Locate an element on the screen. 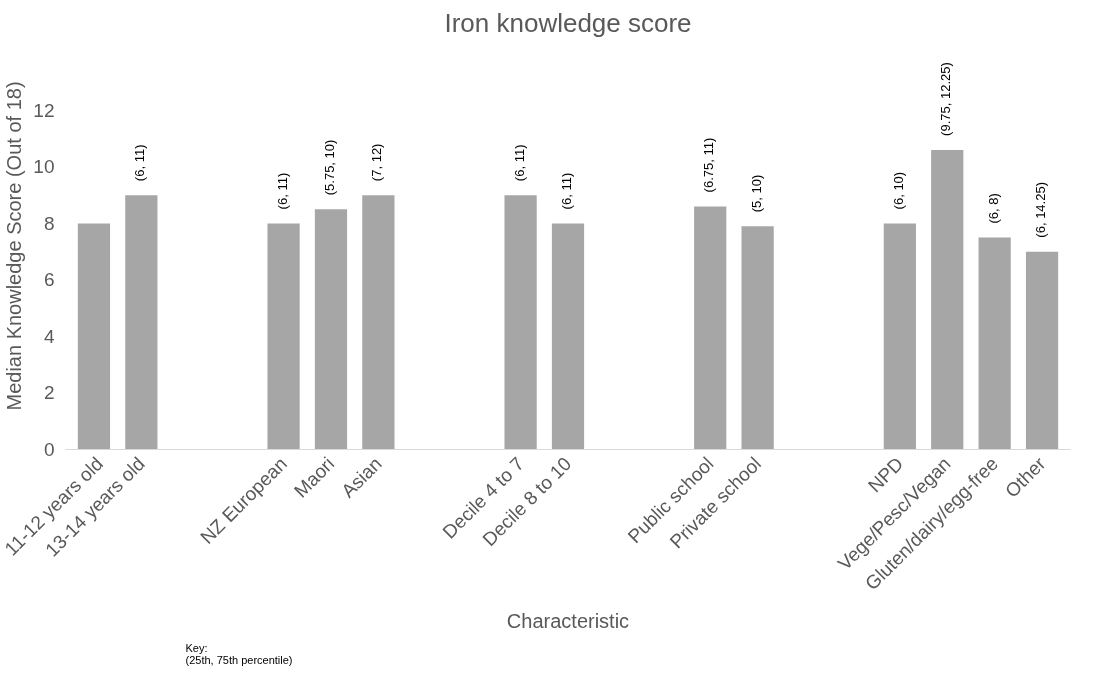  chart-title: Iron knowledge score is located at coordinates (568, 22).